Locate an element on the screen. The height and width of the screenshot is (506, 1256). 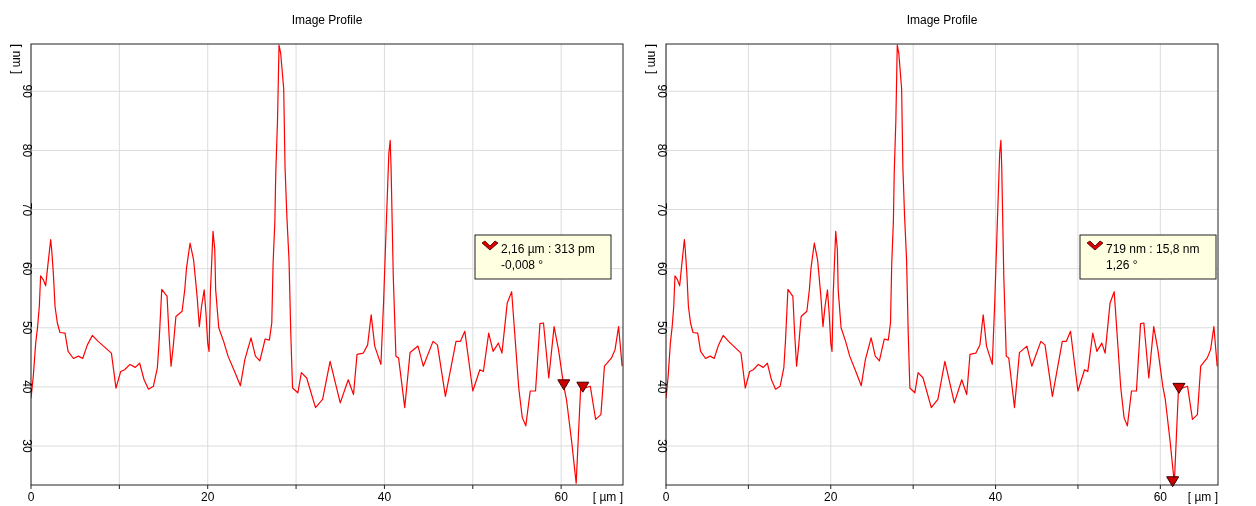
annotation: 1,26 ° is located at coordinates (1122, 265).